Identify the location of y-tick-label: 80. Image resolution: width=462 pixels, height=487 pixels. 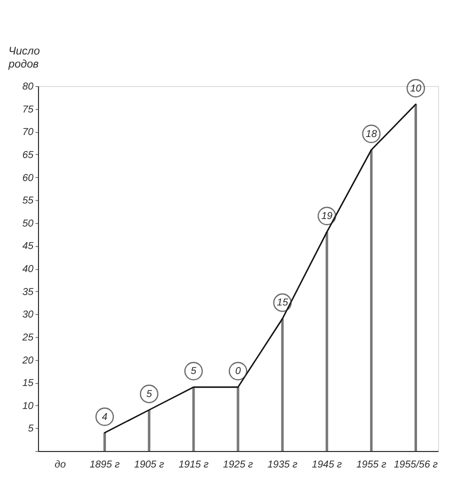
(28, 87).